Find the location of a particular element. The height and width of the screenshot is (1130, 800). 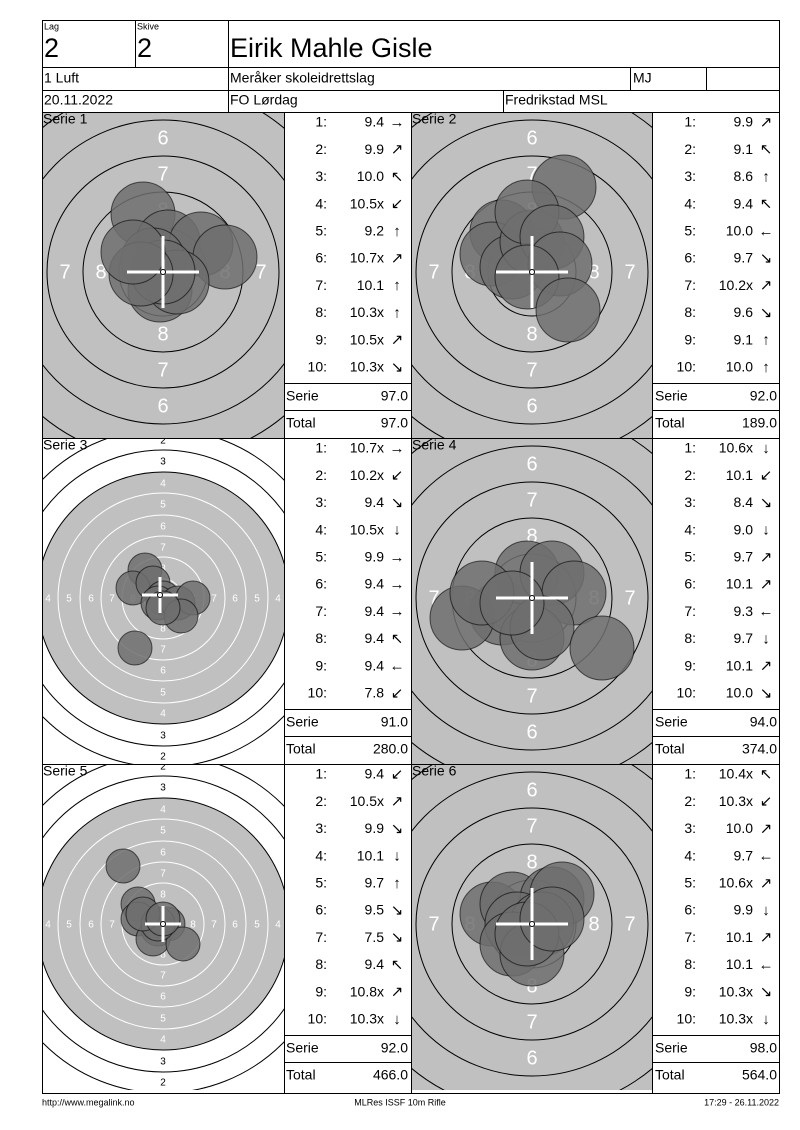

center-dot is located at coordinates (163, 272).